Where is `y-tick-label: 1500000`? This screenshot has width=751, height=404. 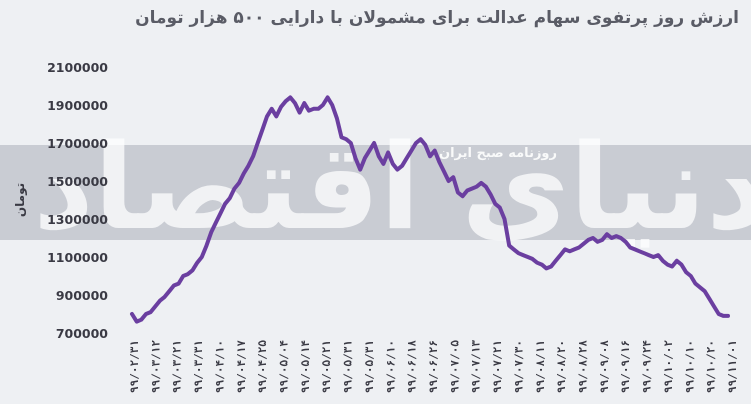 y-tick-label: 1500000 is located at coordinates (77, 181).